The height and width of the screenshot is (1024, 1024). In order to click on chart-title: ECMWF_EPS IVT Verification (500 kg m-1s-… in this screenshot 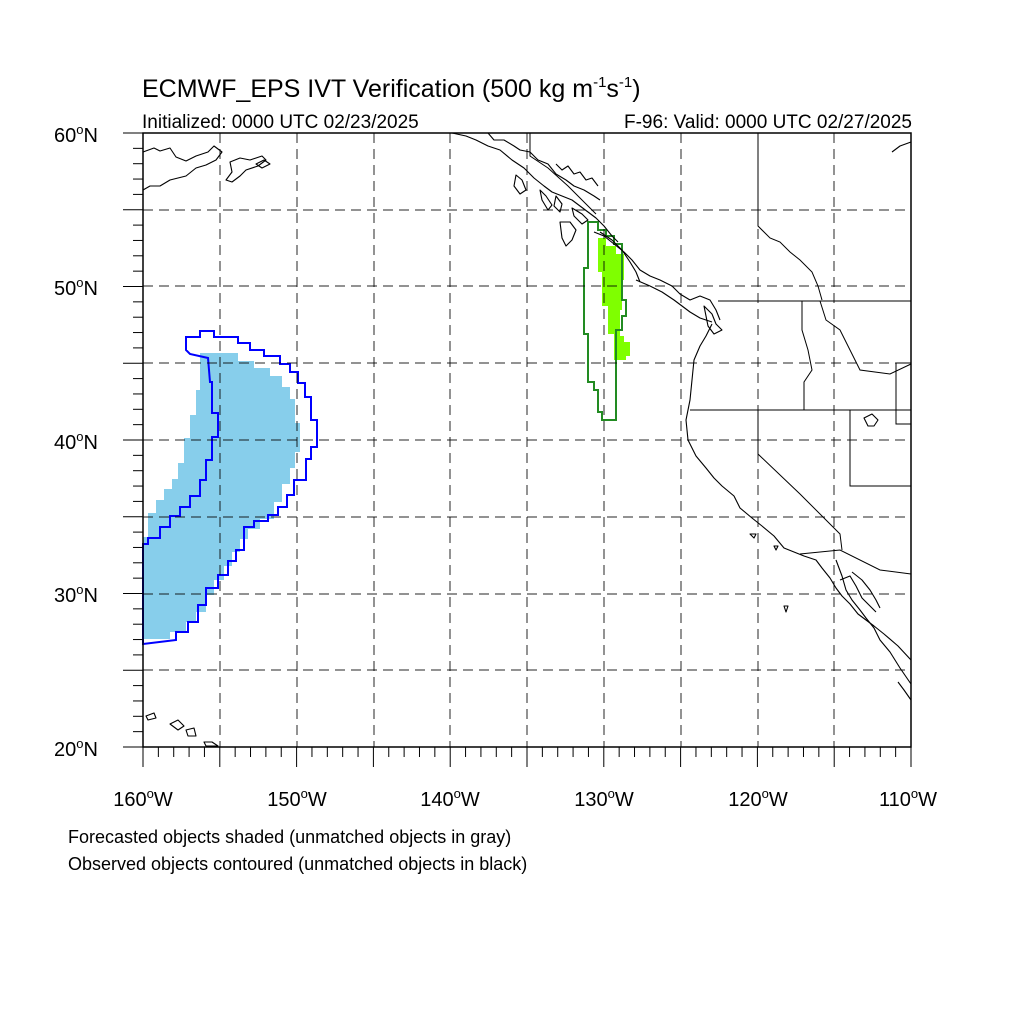, I will do `click(391, 88)`.